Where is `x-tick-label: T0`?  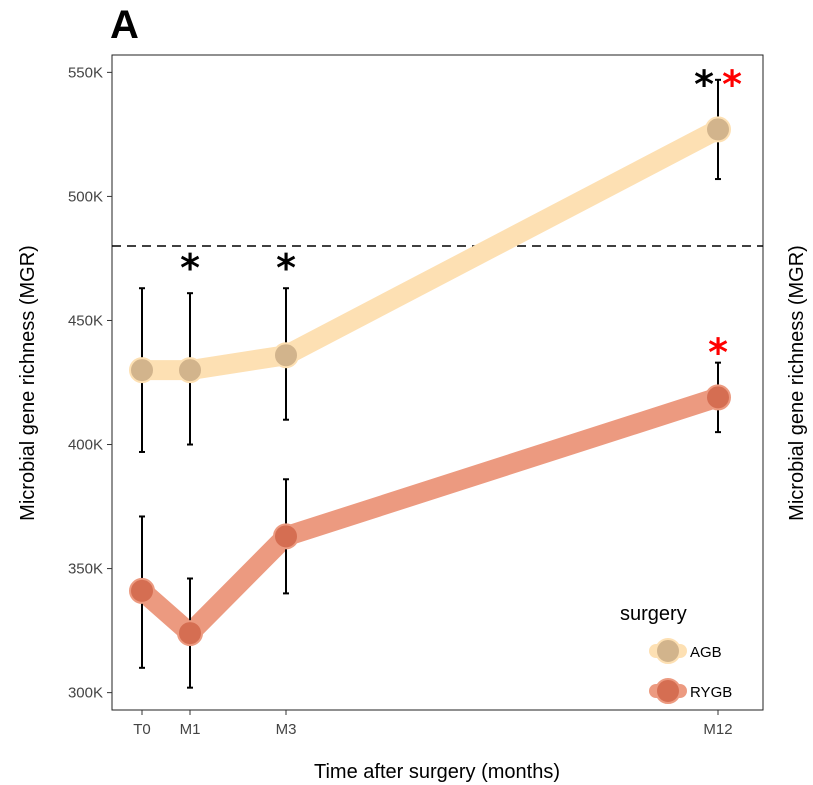
x-tick-label: T0 is located at coordinates (142, 729).